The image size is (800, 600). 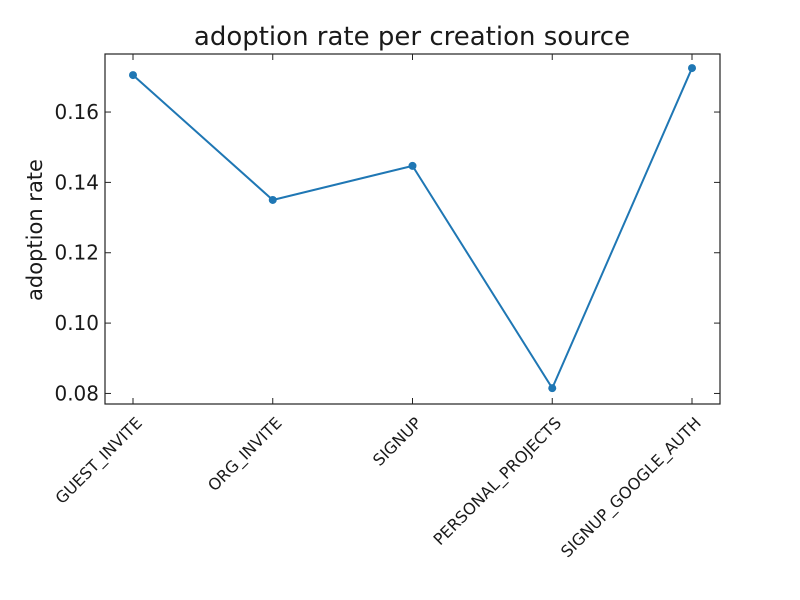 I want to click on y-tick-label: 0.12, so click(x=76, y=253).